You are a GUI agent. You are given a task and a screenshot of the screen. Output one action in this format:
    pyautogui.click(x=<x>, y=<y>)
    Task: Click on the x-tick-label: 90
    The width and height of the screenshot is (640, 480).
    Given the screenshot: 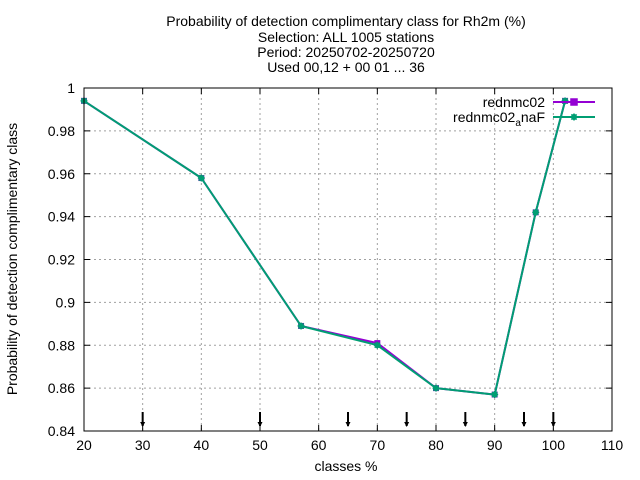 What is the action you would take?
    pyautogui.click(x=495, y=445)
    